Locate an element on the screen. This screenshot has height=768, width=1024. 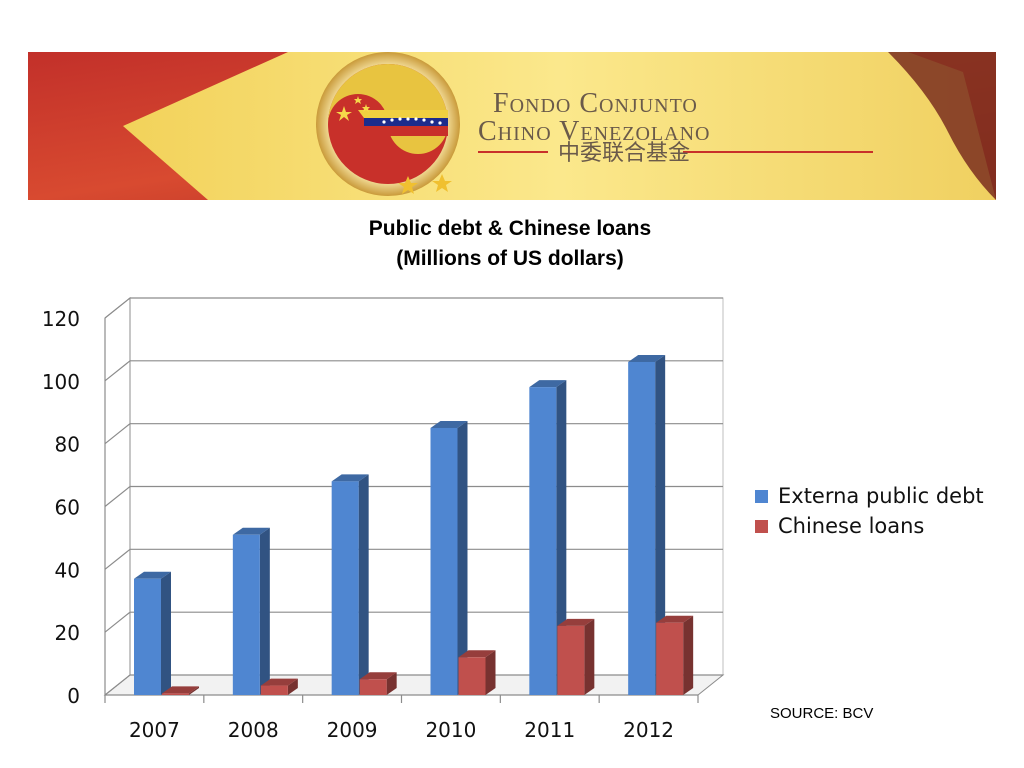
legend-swatch-chinese-loans is located at coordinates (761, 526).